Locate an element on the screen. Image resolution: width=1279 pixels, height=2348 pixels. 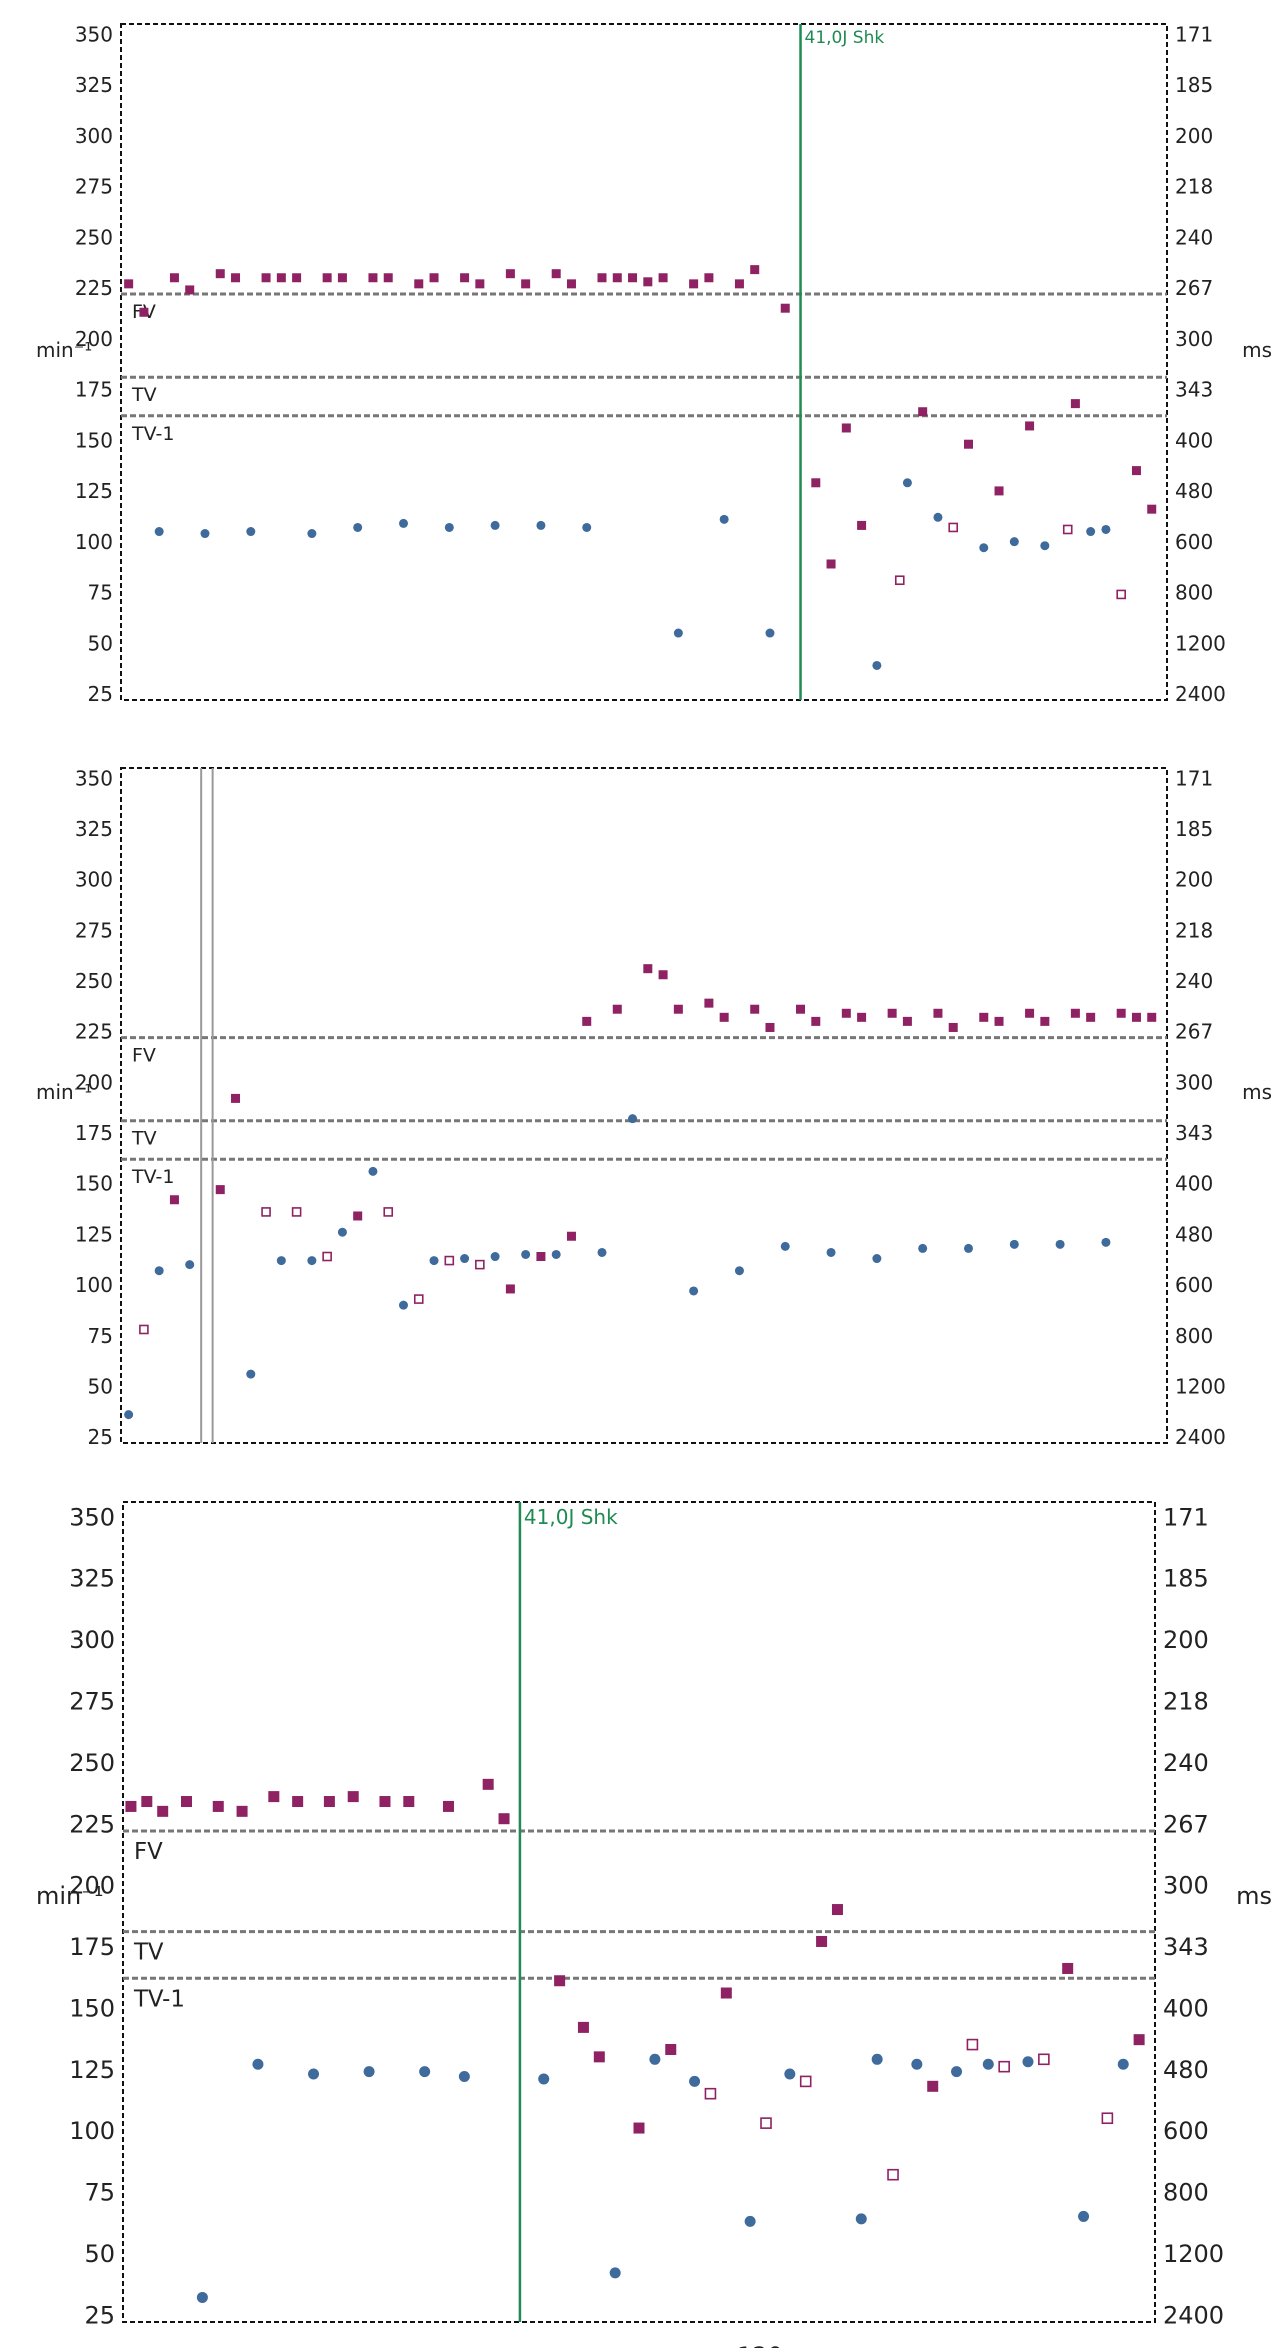
y-tick-label-right: 800 is located at coordinates (1186, 2193).